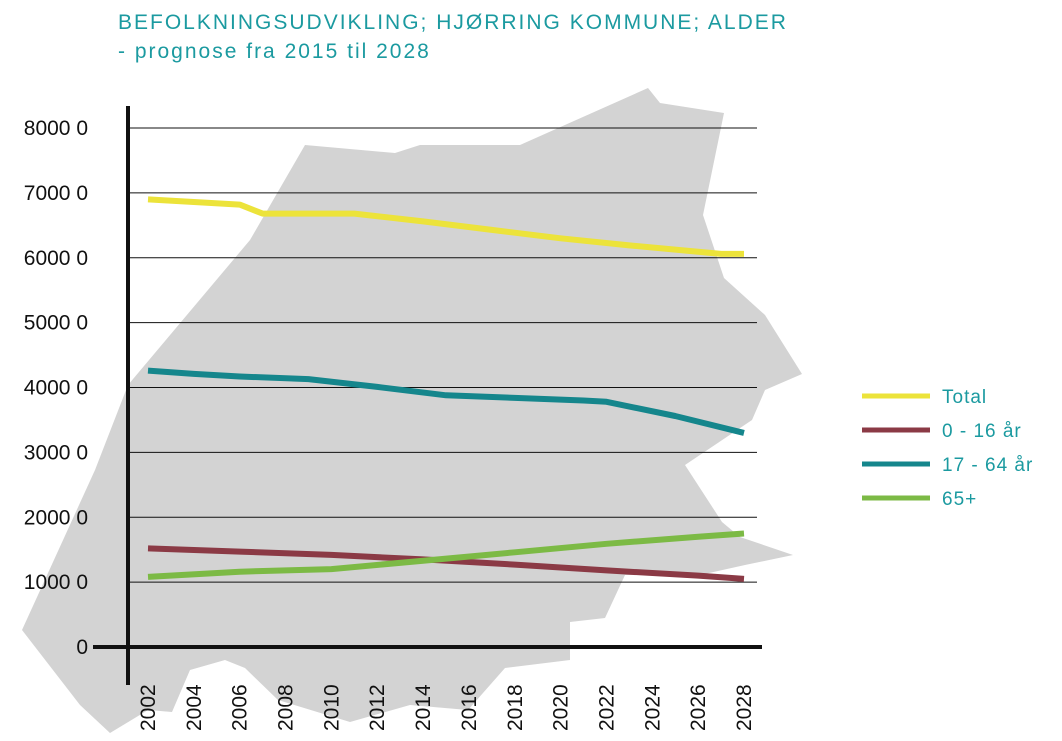 The image size is (1062, 741). I want to click on legend: Total 0 - 16 år 17 - 64 år 65+, so click(947, 448).